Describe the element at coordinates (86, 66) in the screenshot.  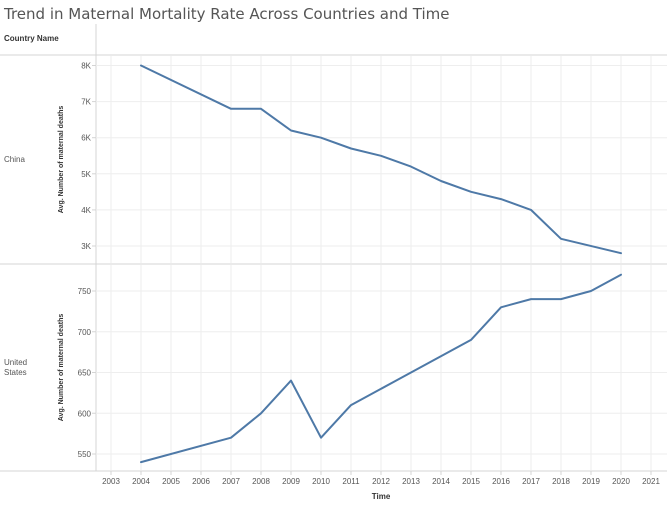
I see `y-tick-label: 8K` at that location.